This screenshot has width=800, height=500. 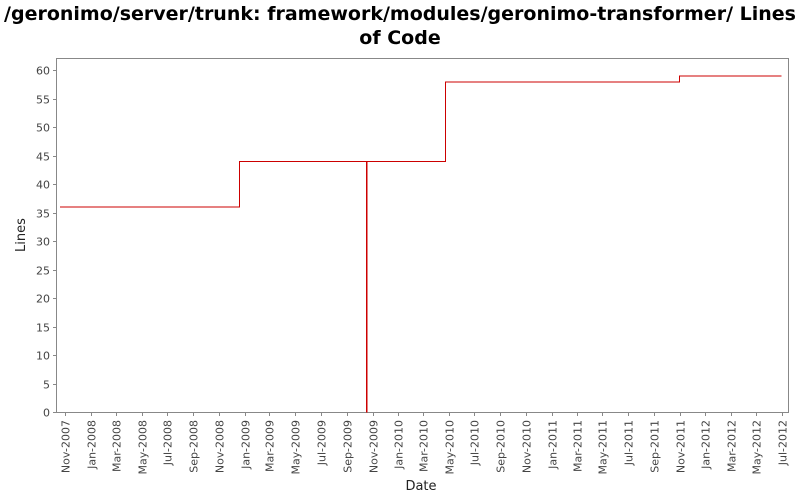 What do you see at coordinates (143, 447) in the screenshot?
I see `x-tick-label: May-2008` at bounding box center [143, 447].